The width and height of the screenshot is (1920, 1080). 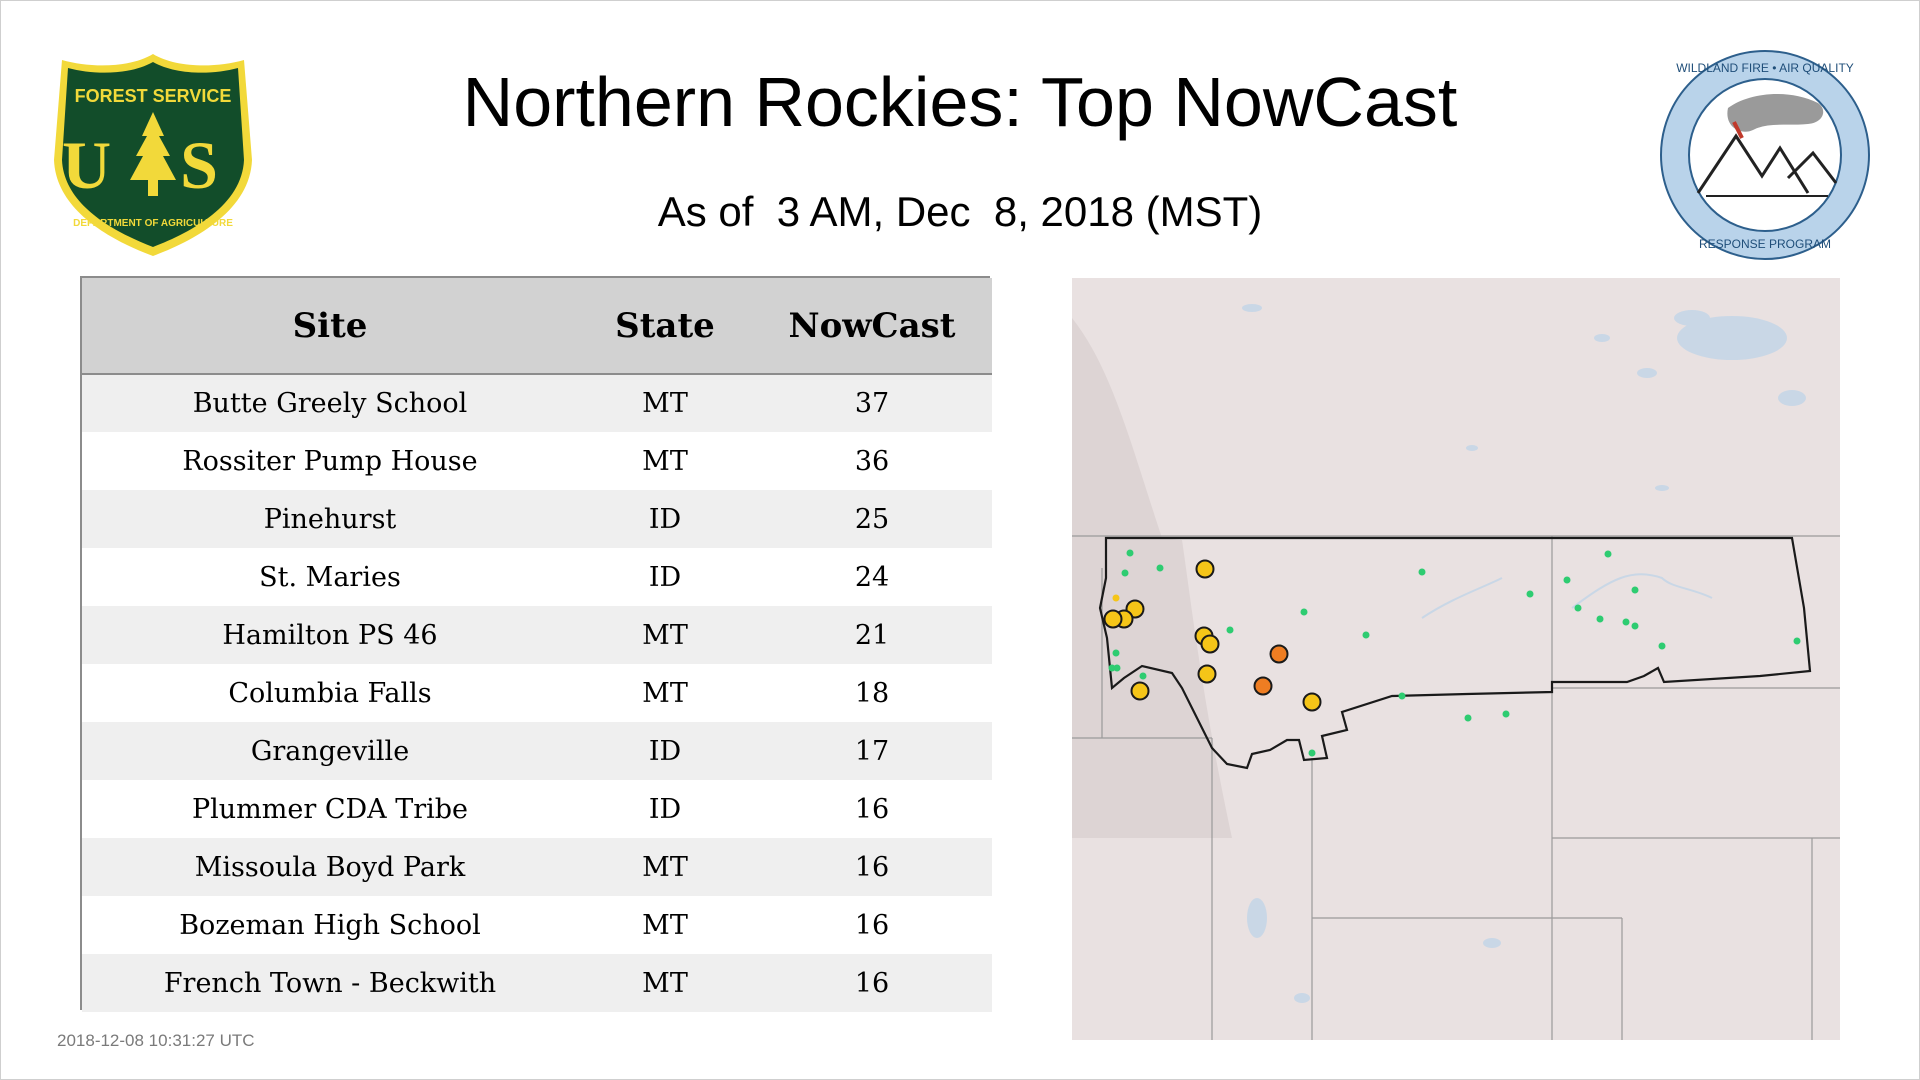 I want to click on table-row: Missoula Boyd Park MT 16, so click(x=537, y=867).